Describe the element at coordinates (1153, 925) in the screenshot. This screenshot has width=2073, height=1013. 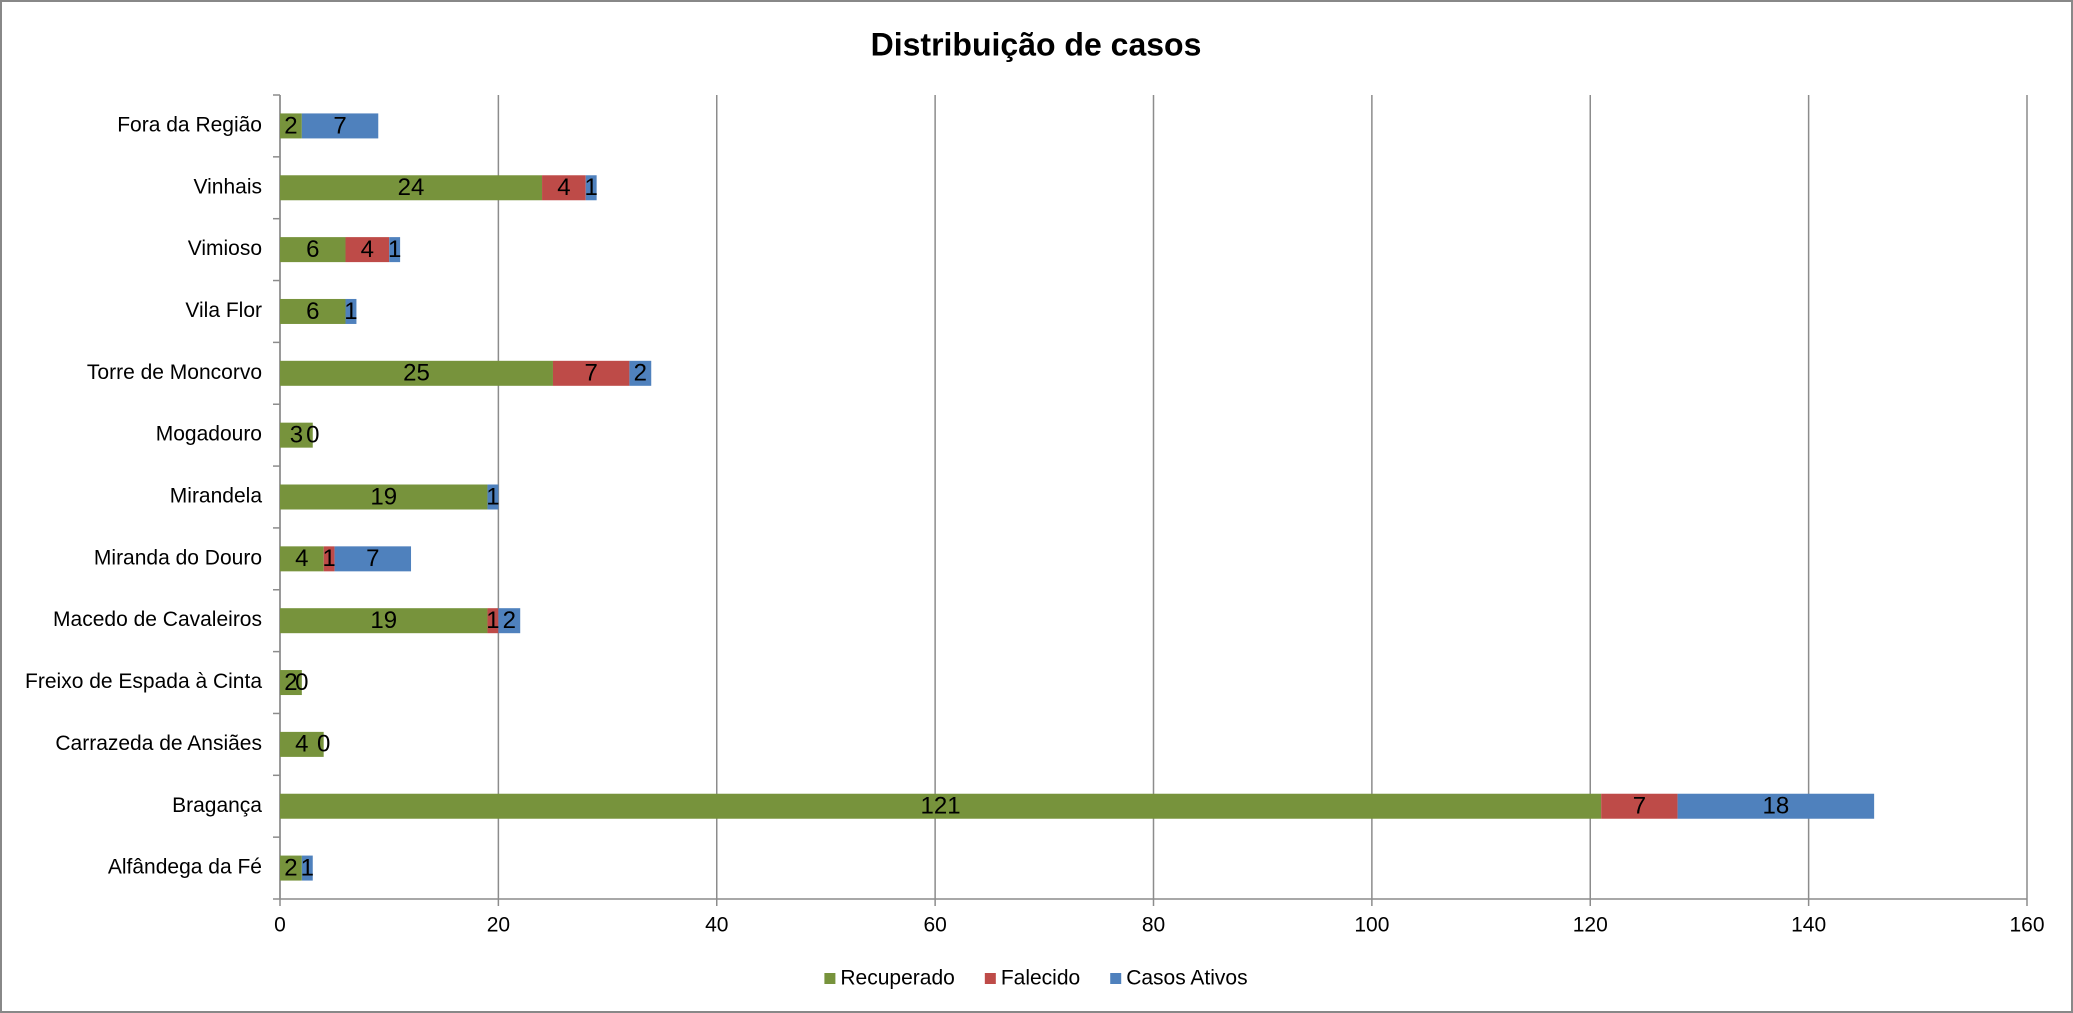
I see `x-tick-label: 80` at that location.